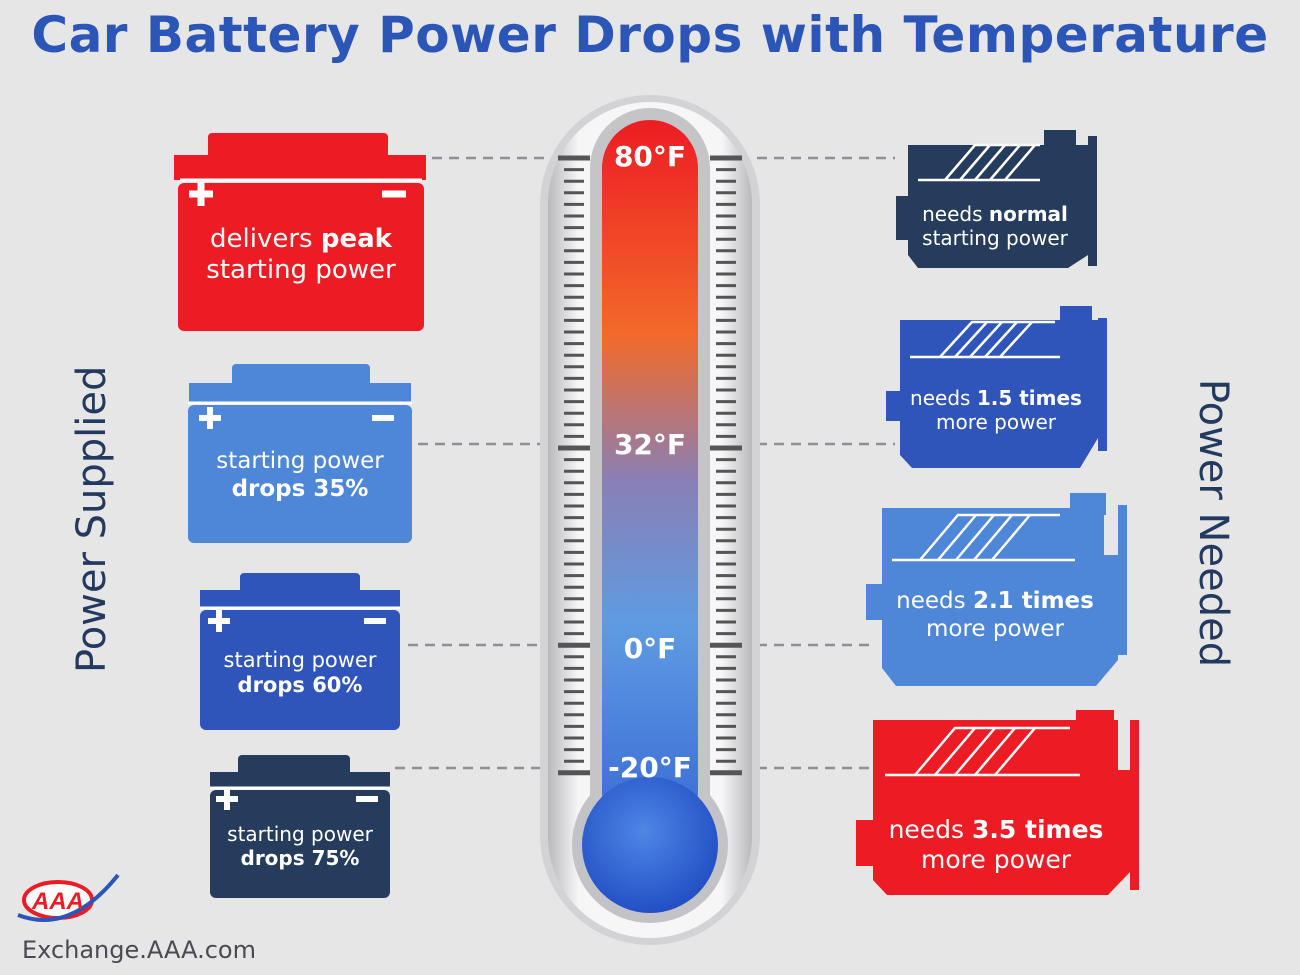 This screenshot has width=1300, height=975. Describe the element at coordinates (650, 156) in the screenshot. I see `temp-80: 80°F` at that location.